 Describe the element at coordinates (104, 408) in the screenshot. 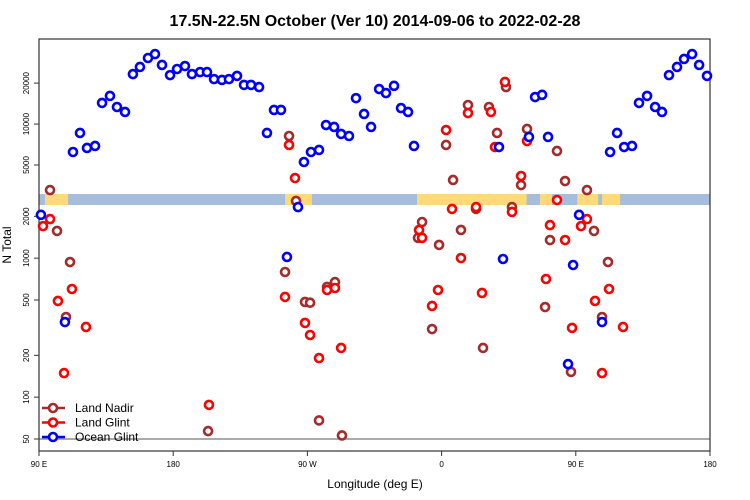

I see `legend-label: Land Nadir` at that location.